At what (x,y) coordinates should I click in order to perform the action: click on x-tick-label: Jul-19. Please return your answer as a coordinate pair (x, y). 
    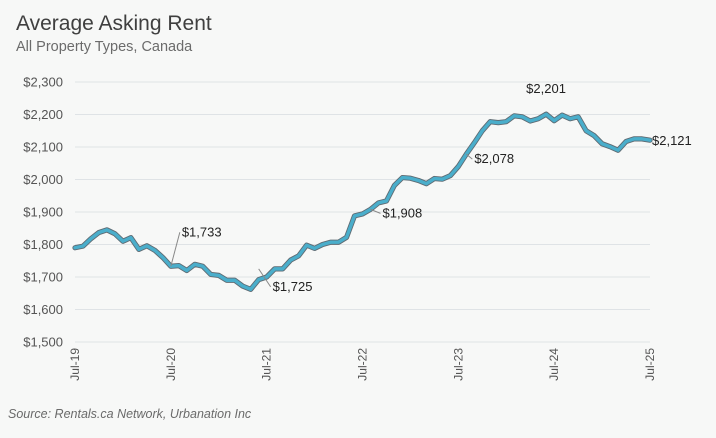
    Looking at the image, I should click on (75, 364).